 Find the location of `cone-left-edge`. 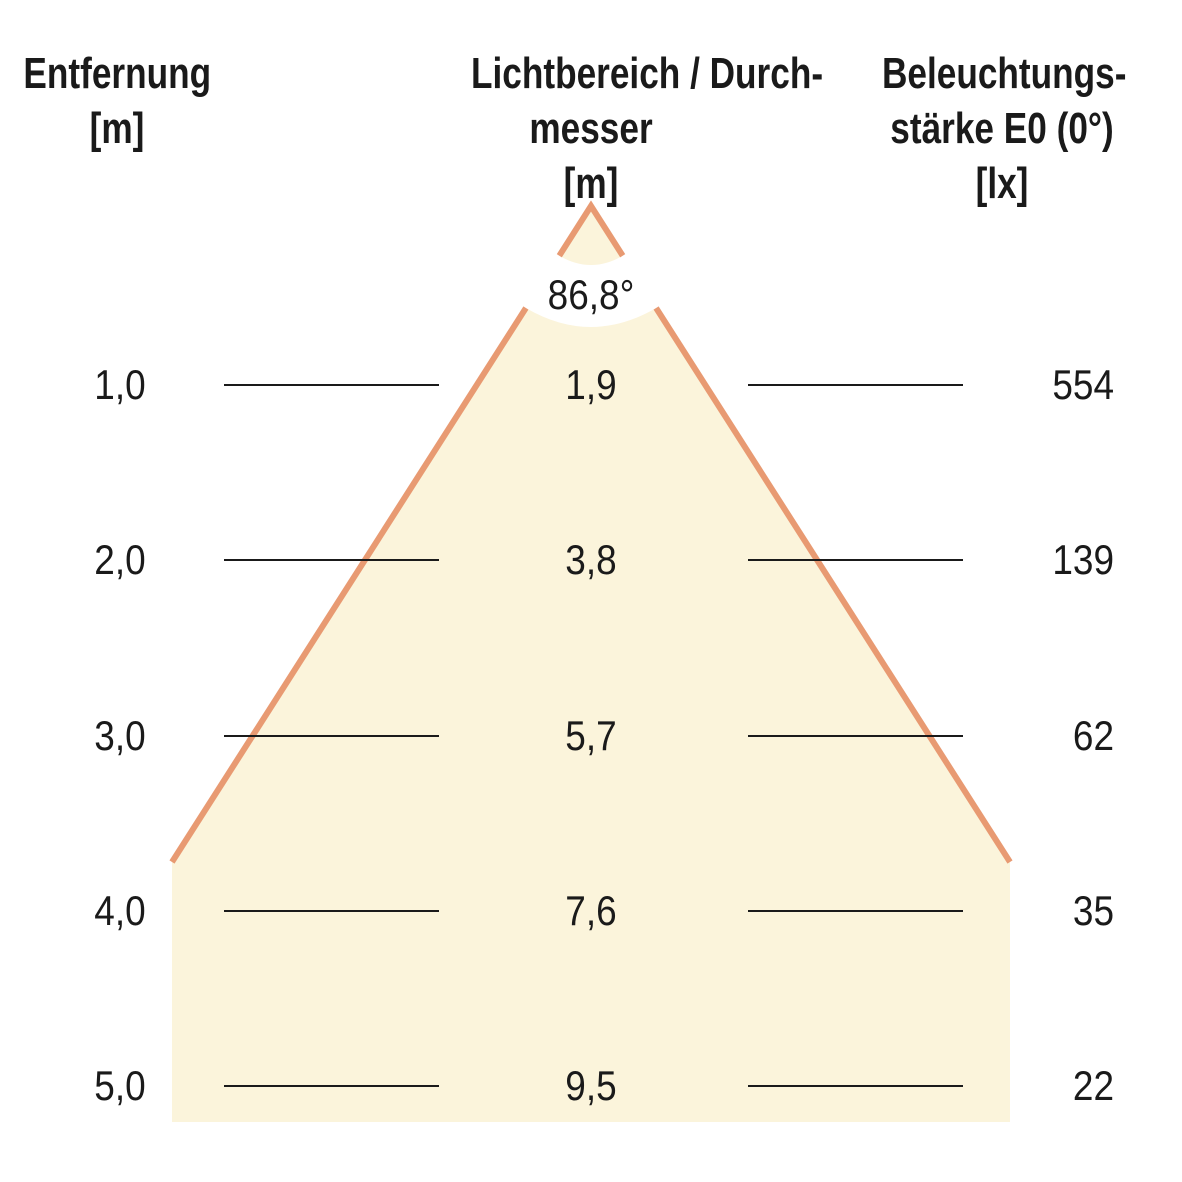

cone-left-edge is located at coordinates (349, 585).